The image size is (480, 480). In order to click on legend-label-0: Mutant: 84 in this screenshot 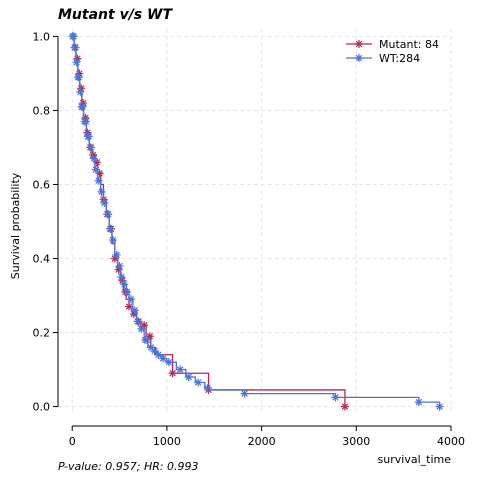, I will do `click(409, 44)`.